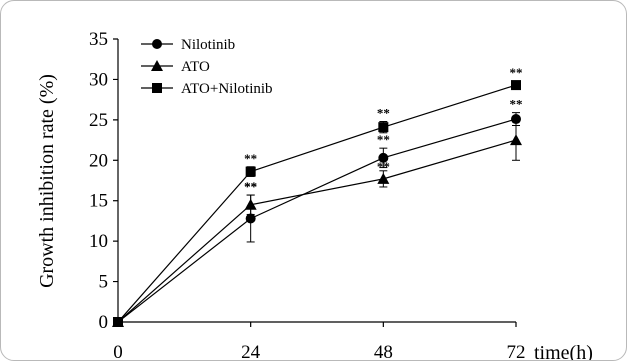 The height and width of the screenshot is (361, 627). I want to click on legend: Nilotinib ATO ATO+Nilotinib, so click(207, 67).